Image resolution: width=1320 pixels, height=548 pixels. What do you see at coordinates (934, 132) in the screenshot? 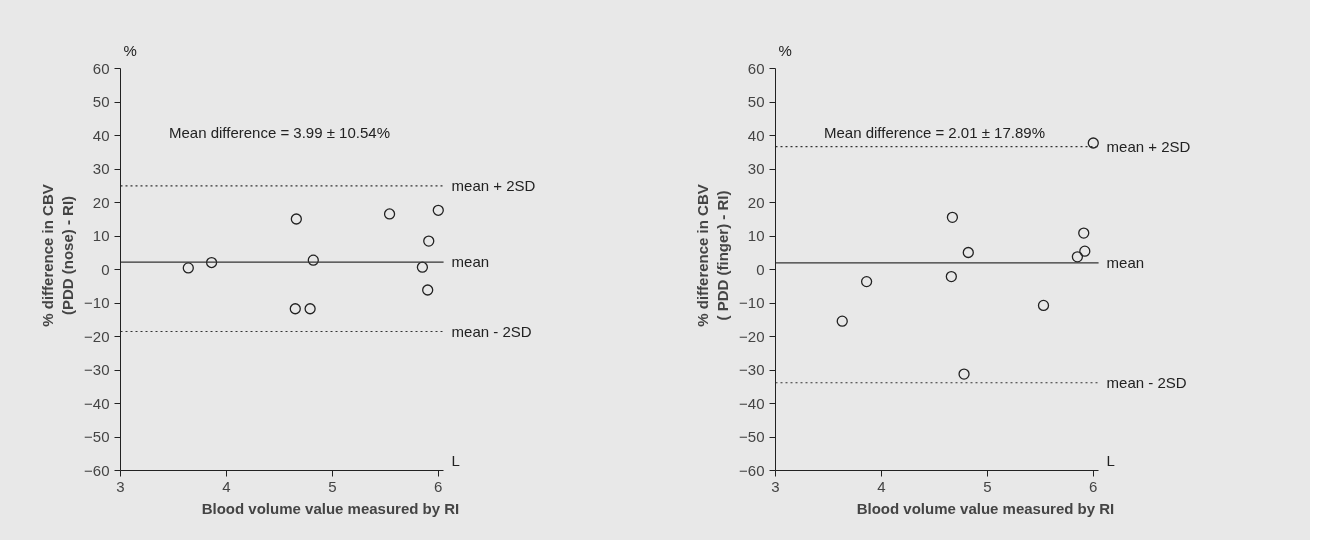
I see `annotation: Mean difference = 2.01 ± 17.89%` at bounding box center [934, 132].